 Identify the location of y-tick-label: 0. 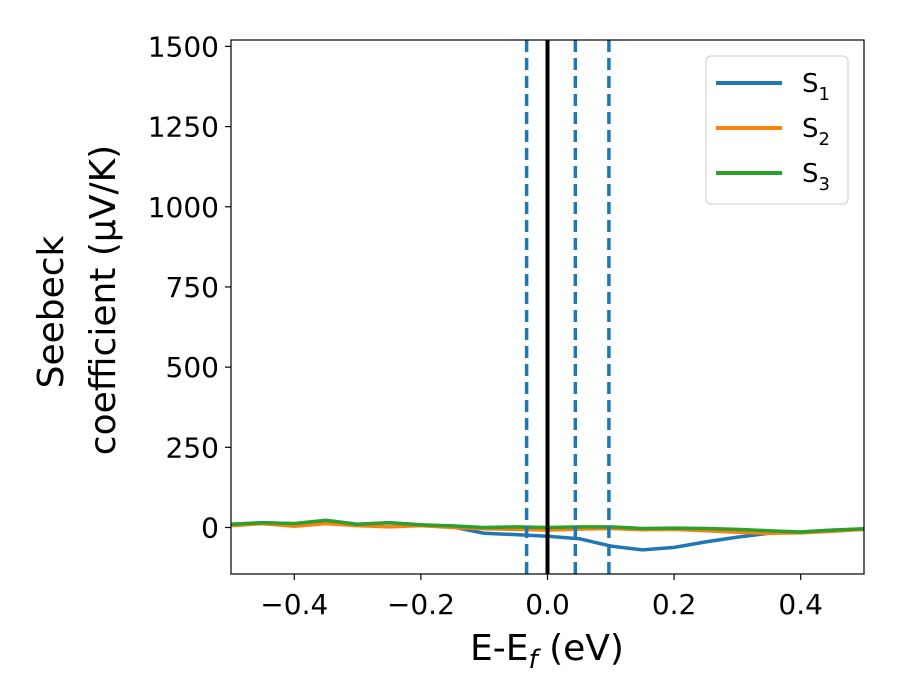
(210, 527).